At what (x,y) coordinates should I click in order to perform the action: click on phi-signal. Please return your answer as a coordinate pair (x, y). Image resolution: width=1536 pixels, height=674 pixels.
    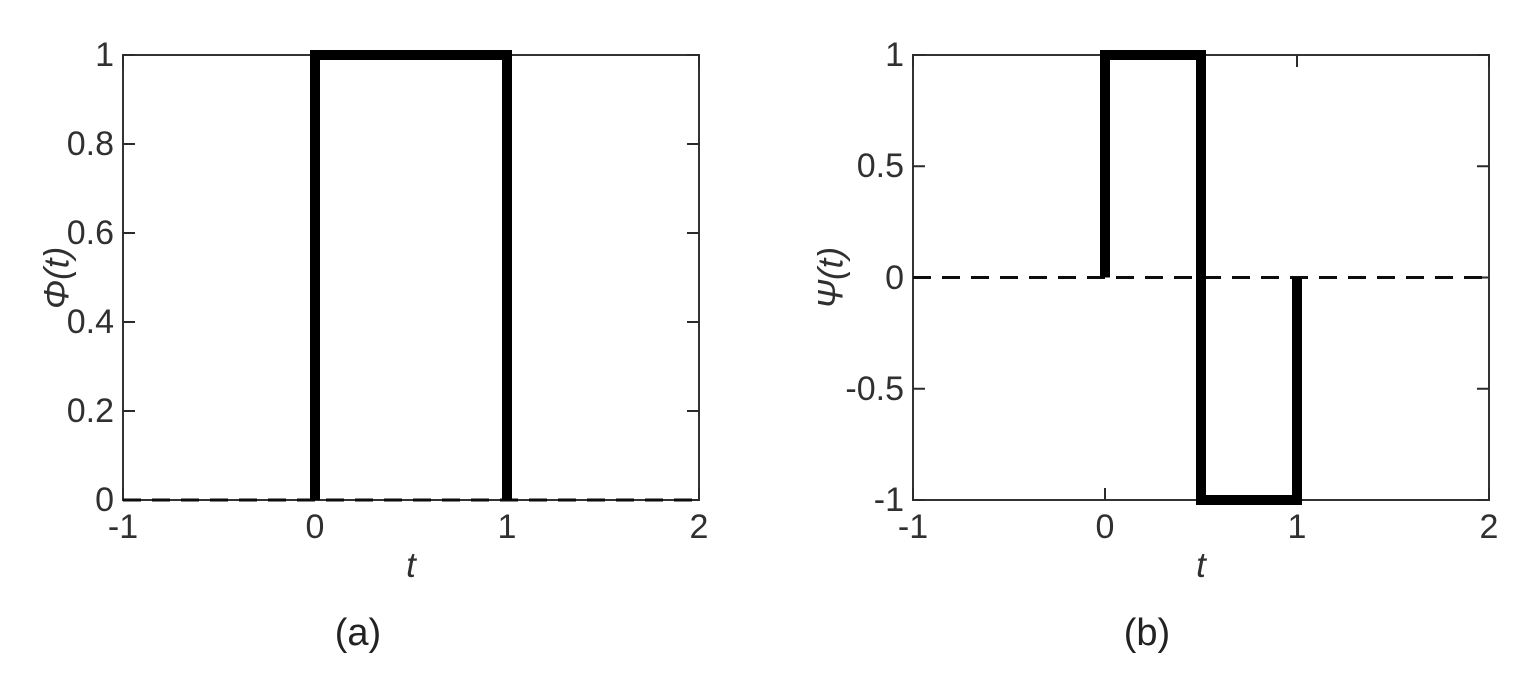
    Looking at the image, I should click on (411, 275).